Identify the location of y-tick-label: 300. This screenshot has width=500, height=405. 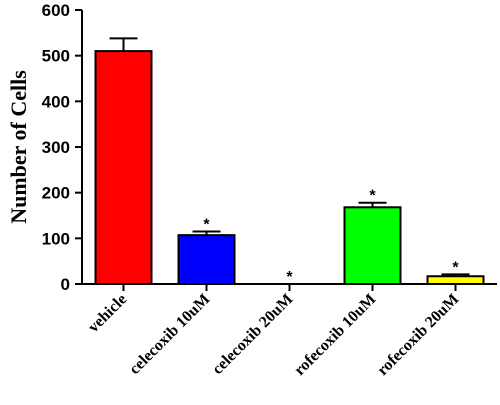
(56, 147).